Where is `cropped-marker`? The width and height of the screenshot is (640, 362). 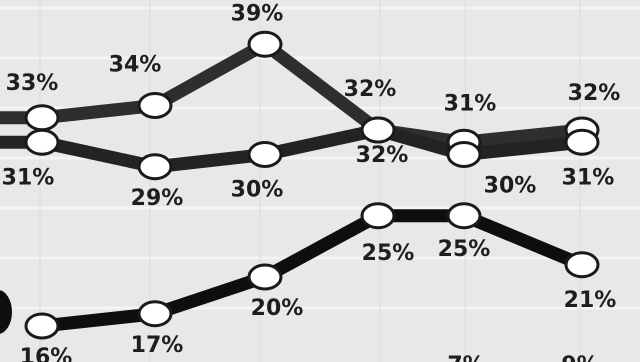 cropped-marker is located at coordinates (6, 312).